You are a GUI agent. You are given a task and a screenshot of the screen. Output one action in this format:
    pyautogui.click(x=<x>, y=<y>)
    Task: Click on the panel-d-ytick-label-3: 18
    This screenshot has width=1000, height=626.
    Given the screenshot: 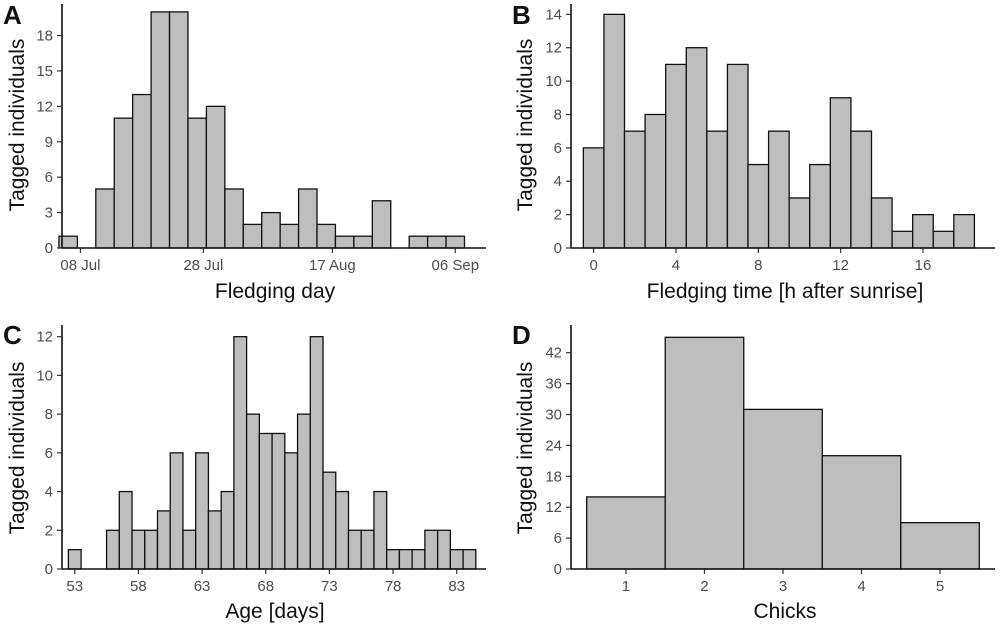 What is the action you would take?
    pyautogui.click(x=553, y=476)
    